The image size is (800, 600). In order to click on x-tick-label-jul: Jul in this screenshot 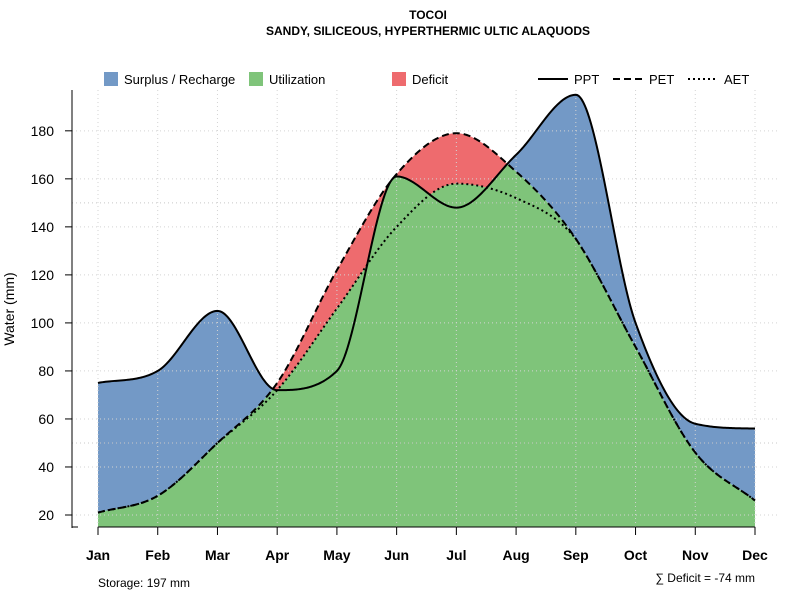, I will do `click(456, 555)`.